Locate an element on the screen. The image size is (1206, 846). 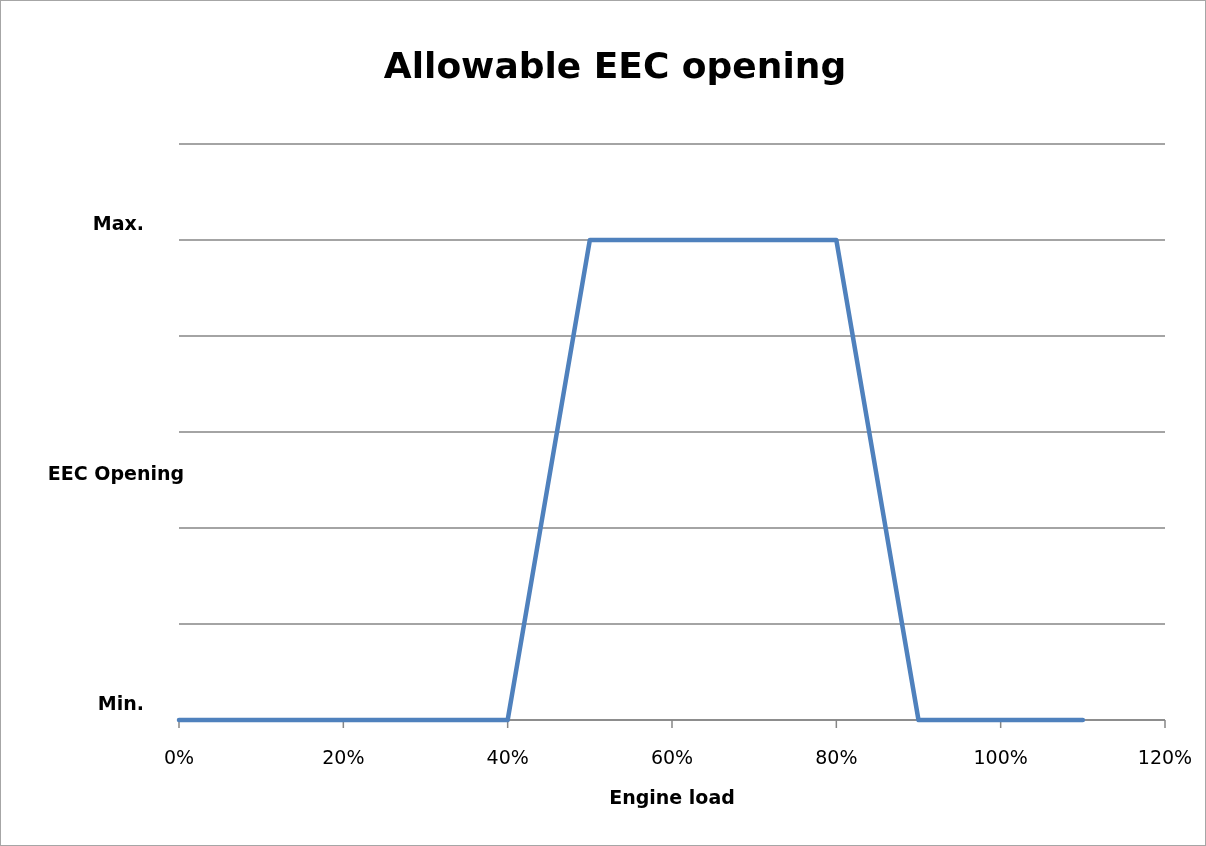
x-tick-label: 0% is located at coordinates (179, 757).